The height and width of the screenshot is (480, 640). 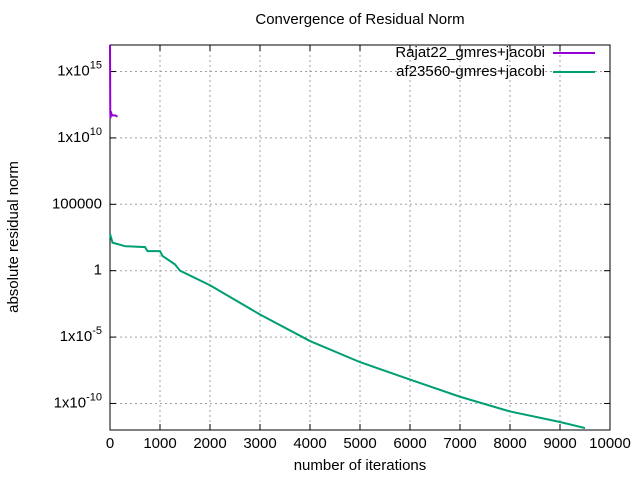 I want to click on x-tick-label: 1000, so click(x=159, y=443).